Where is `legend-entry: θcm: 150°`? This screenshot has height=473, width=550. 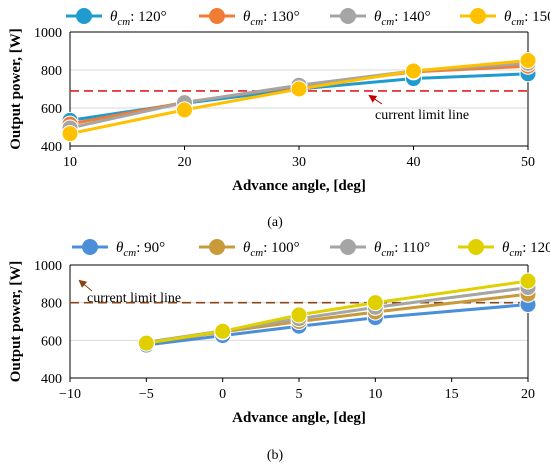 legend-entry: θcm: 150° is located at coordinates (505, 18).